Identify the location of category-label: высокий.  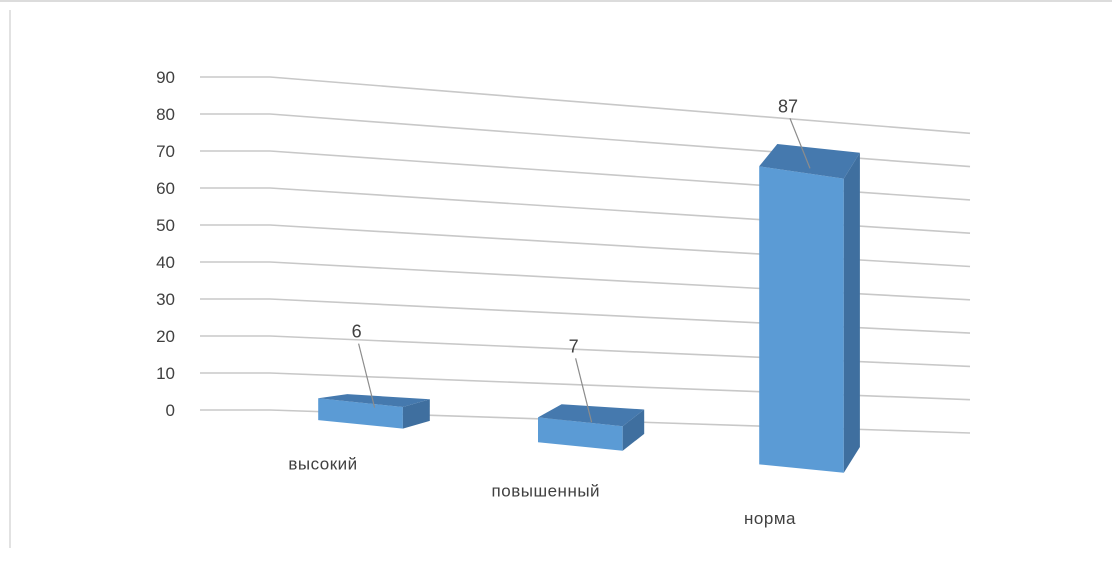
(322, 464).